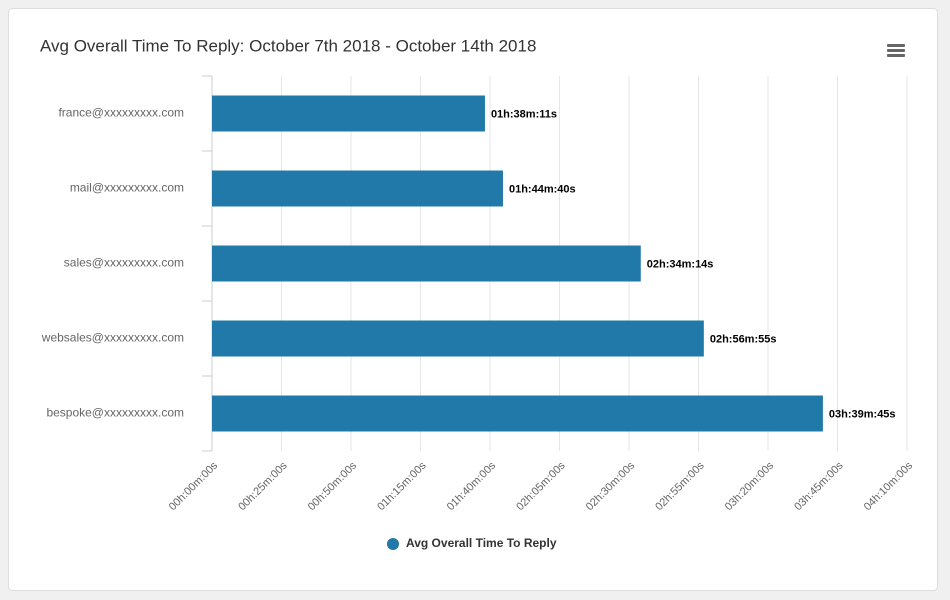  Describe the element at coordinates (393, 544) in the screenshot. I see `legend-marker` at that location.